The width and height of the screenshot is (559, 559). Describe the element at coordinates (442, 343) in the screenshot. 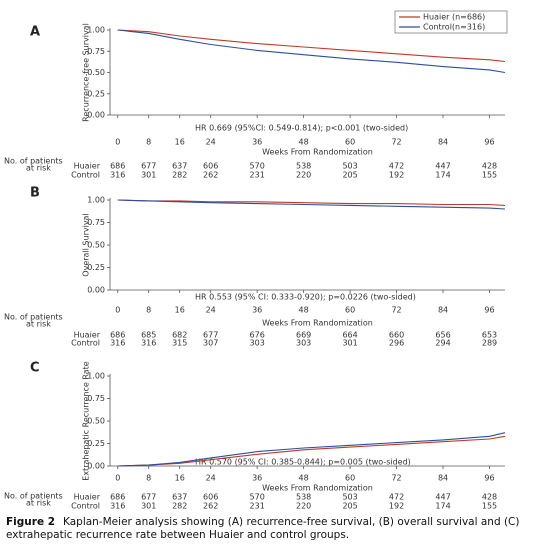

I see `risk-count: 294` at that location.